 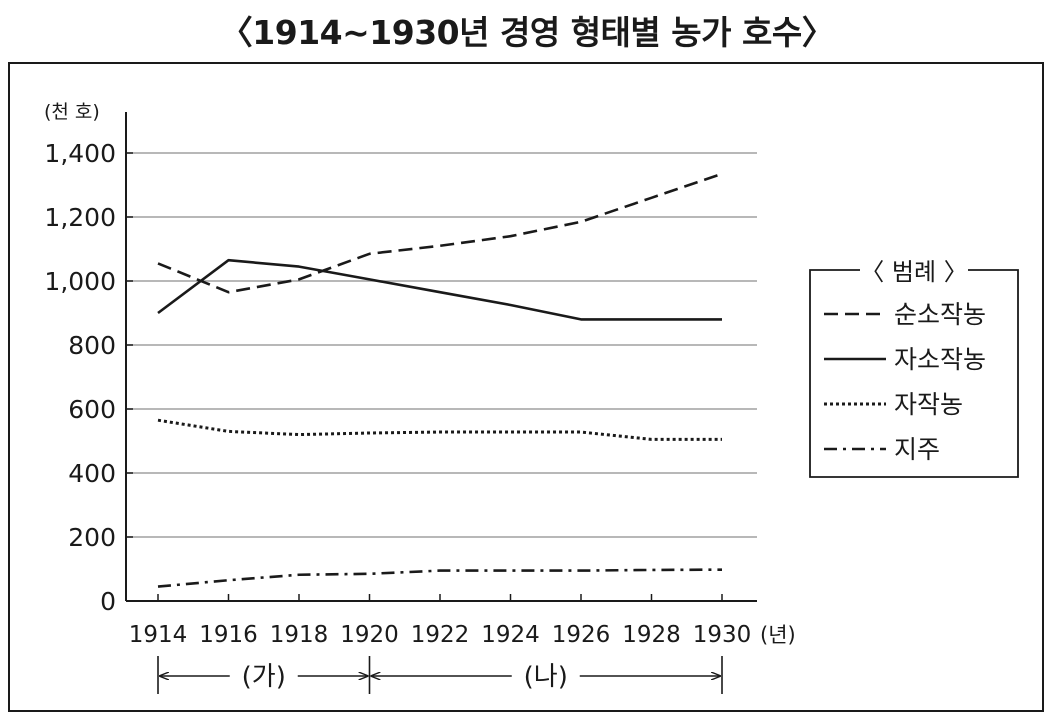 I want to click on y-tick-label: 800, so click(x=92, y=345).